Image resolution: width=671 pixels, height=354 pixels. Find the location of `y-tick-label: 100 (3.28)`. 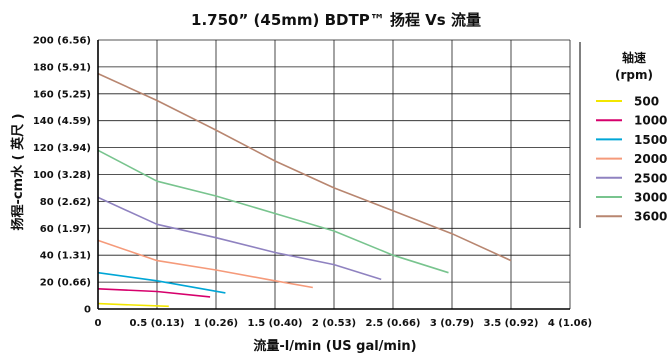

y-tick-label: 100 (3.28) is located at coordinates (62, 175).